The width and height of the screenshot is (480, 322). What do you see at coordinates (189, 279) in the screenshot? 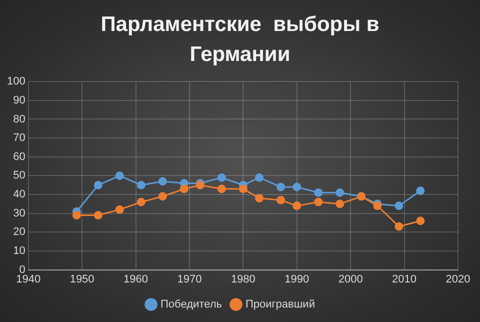
I see `x-tick-label: 1970` at bounding box center [189, 279].